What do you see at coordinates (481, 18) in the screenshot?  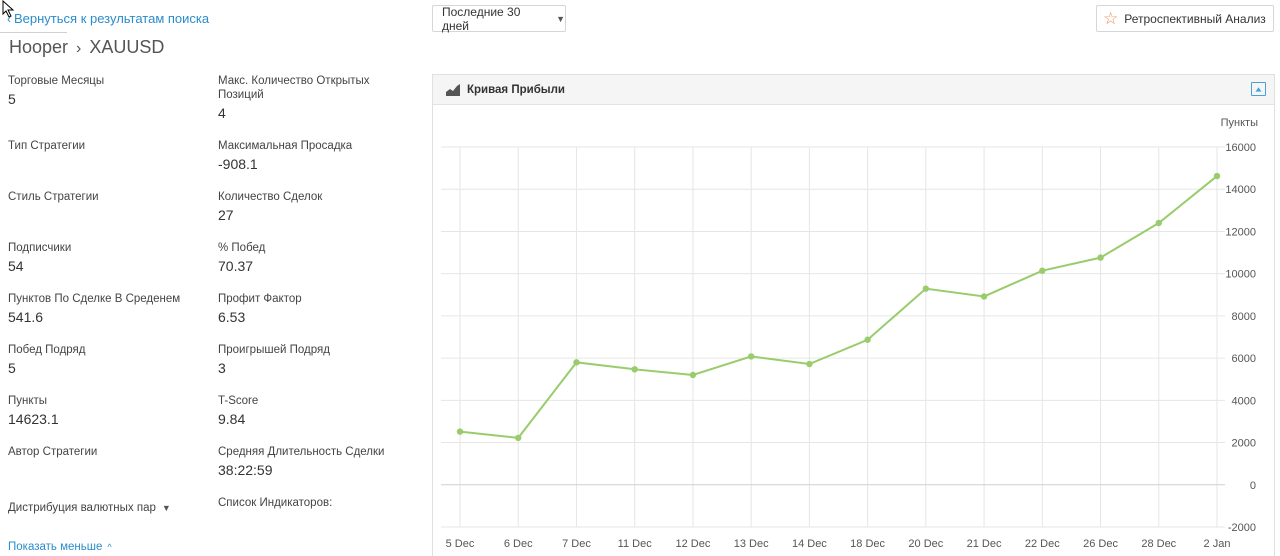 I see `period-select-value: Последние 30 дней` at bounding box center [481, 18].